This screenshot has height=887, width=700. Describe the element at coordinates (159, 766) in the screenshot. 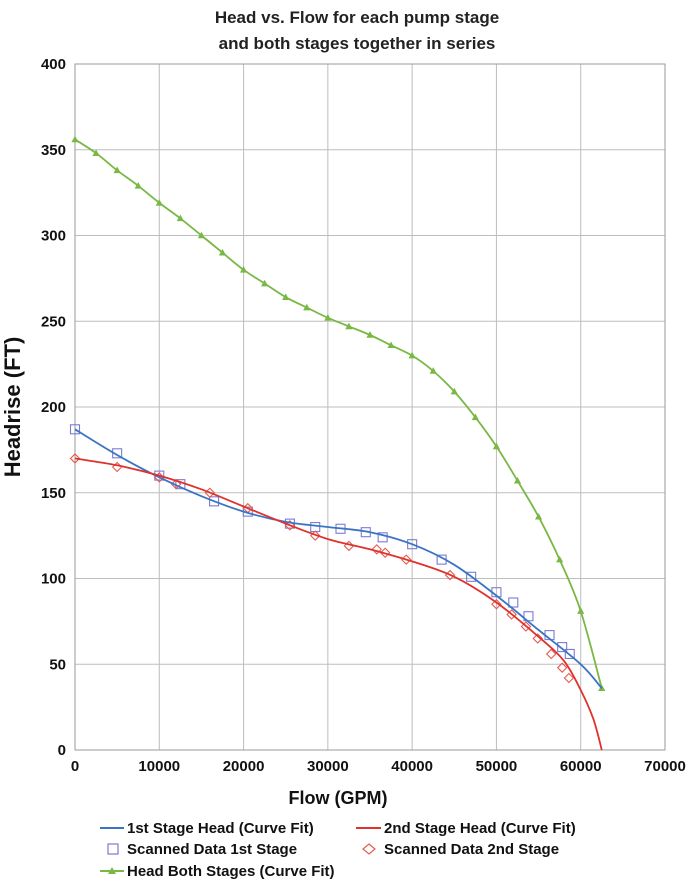

I see `x-tick-label: 10000` at that location.